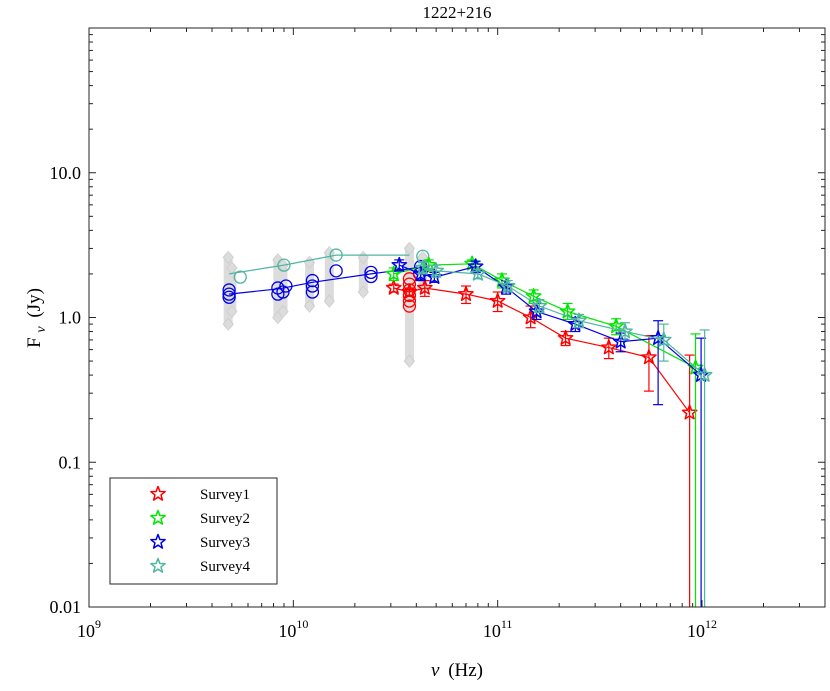  I want to click on circle-markers-group, so click(326, 280).